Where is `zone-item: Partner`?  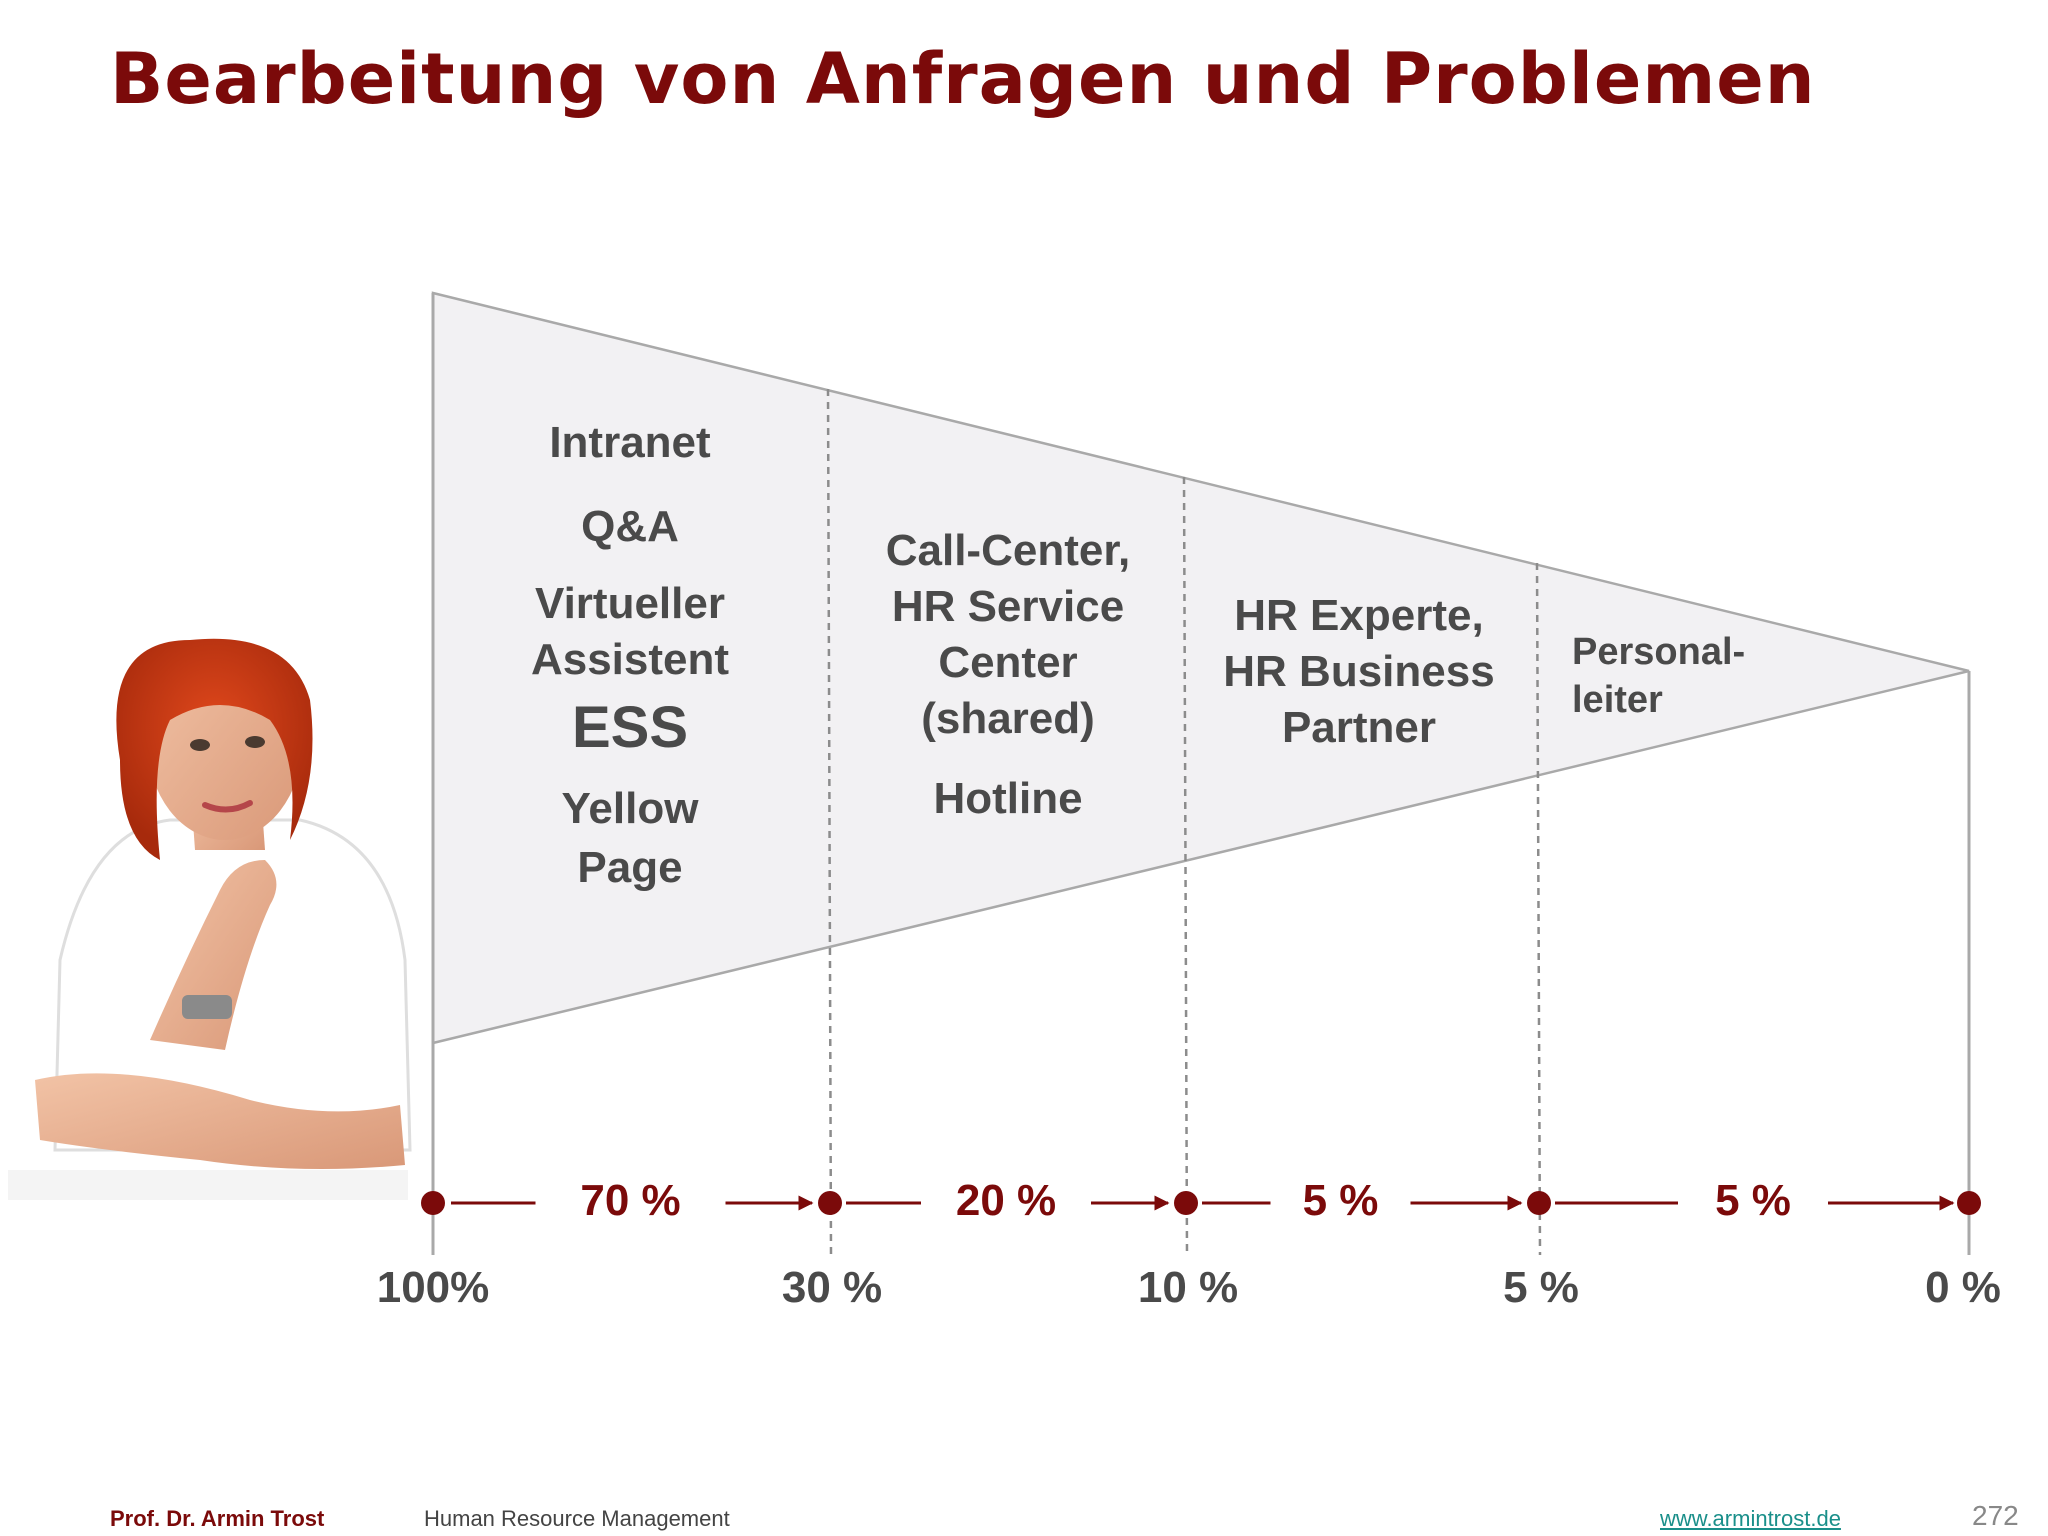 zone-item: Partner is located at coordinates (1359, 727).